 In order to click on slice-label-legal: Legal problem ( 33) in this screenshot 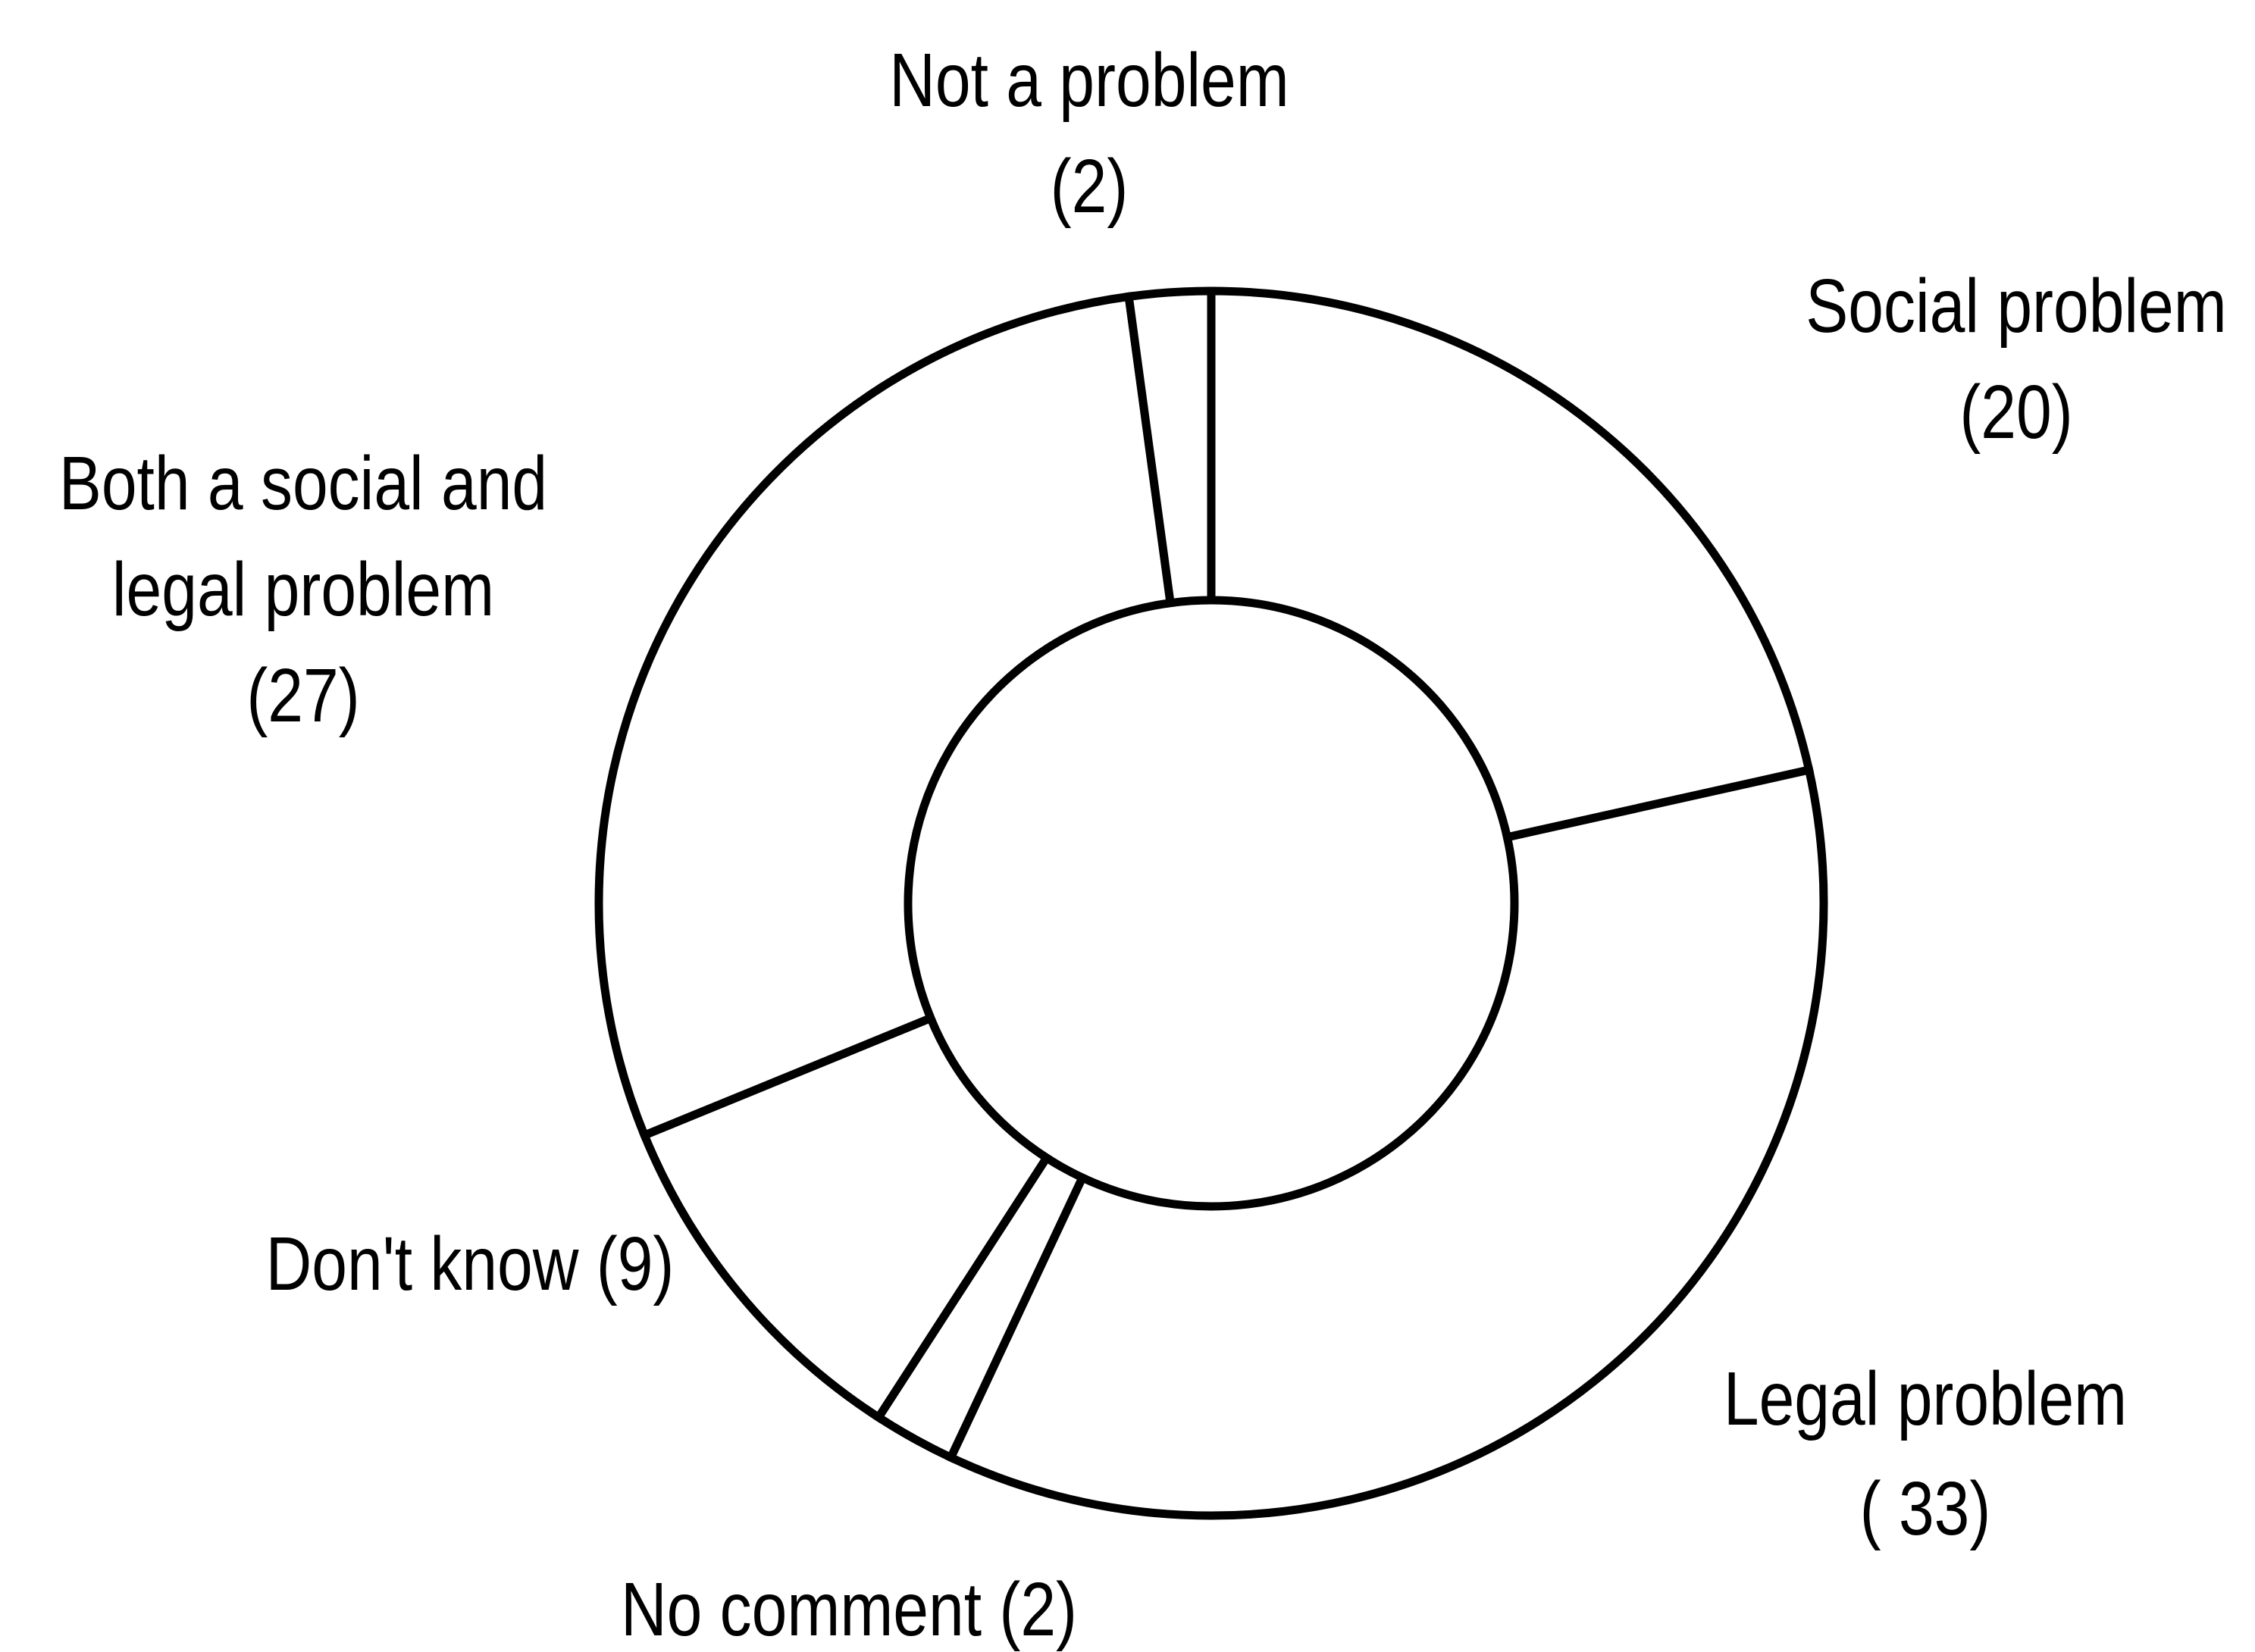, I will do `click(1925, 1453)`.